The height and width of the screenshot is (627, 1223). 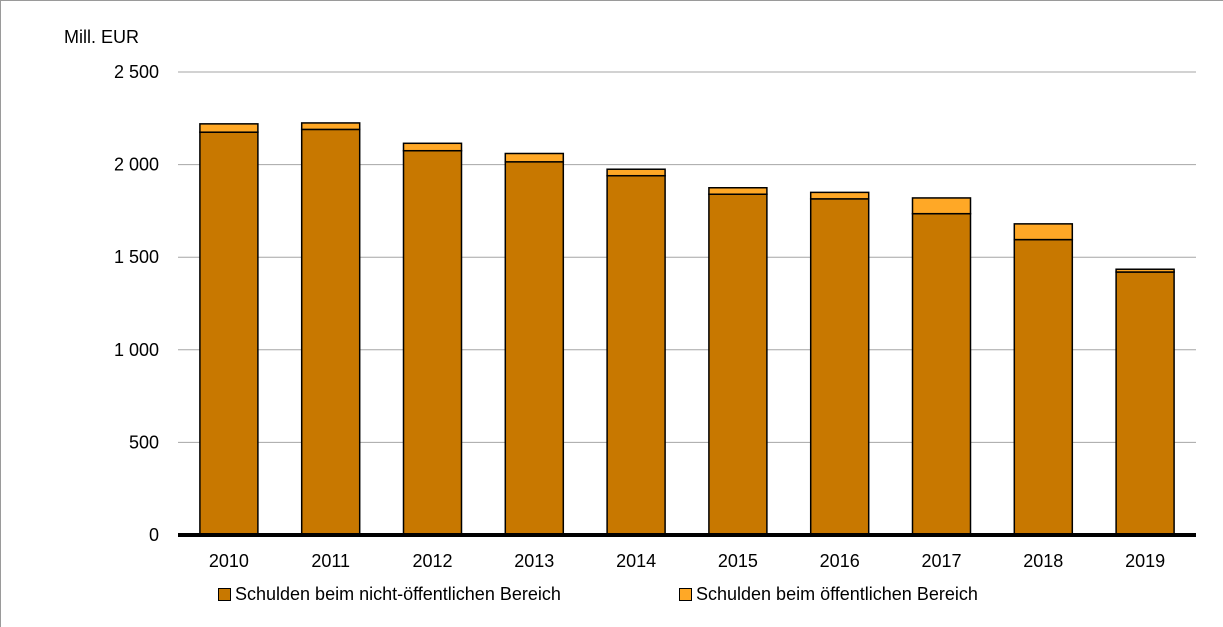 What do you see at coordinates (534, 561) in the screenshot?
I see `x-tick-label: 2013` at bounding box center [534, 561].